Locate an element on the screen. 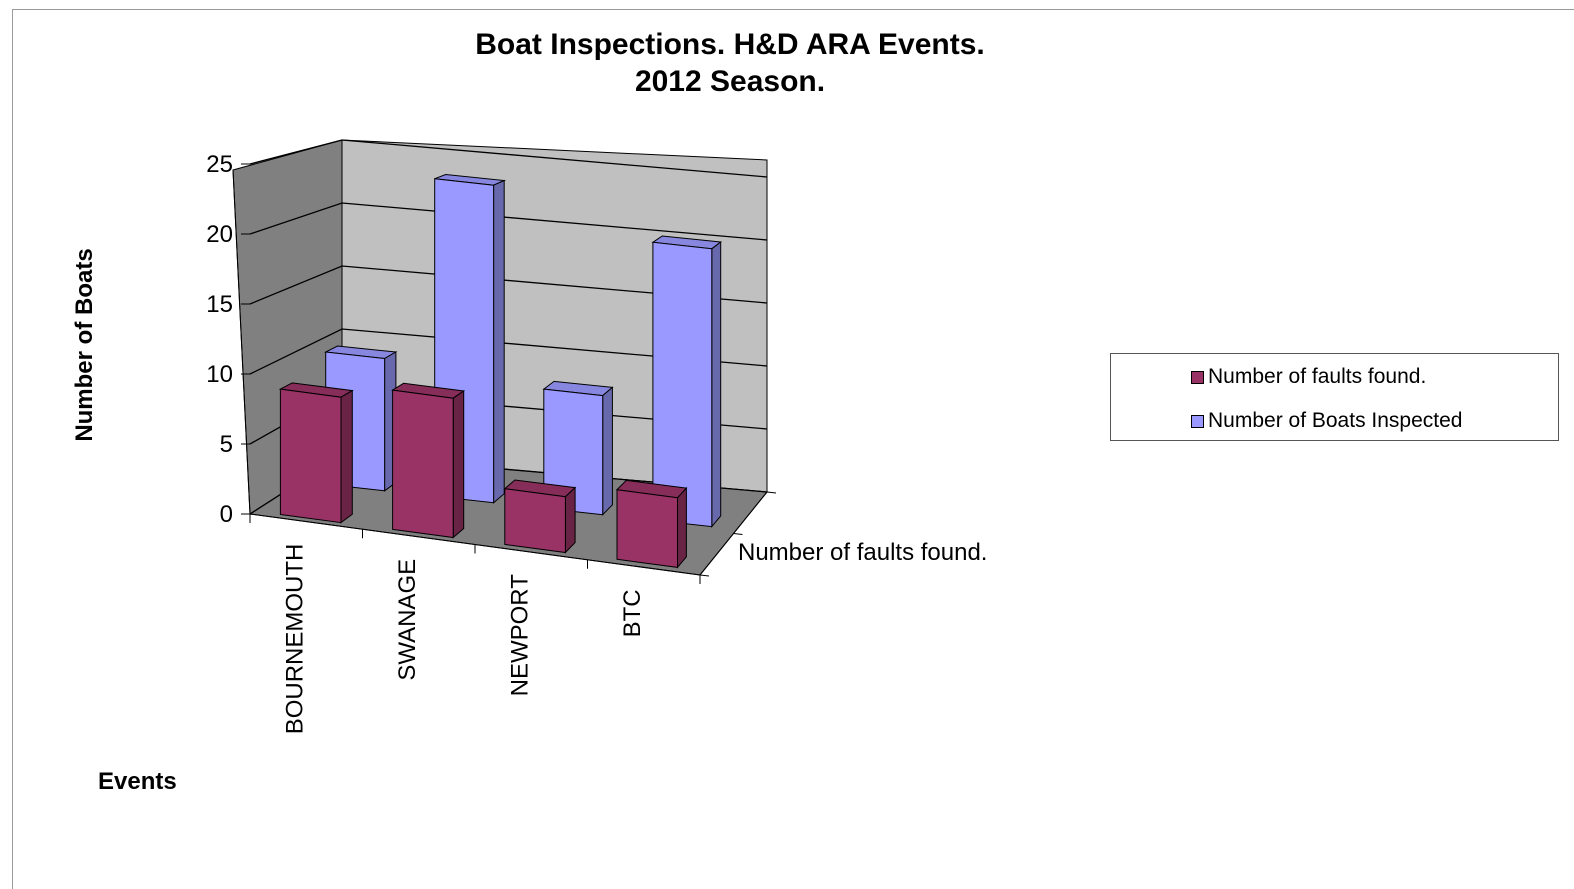 The width and height of the screenshot is (1574, 889). chart-title-line-1: Boat Inspections. H&D ARA Events. is located at coordinates (730, 44).